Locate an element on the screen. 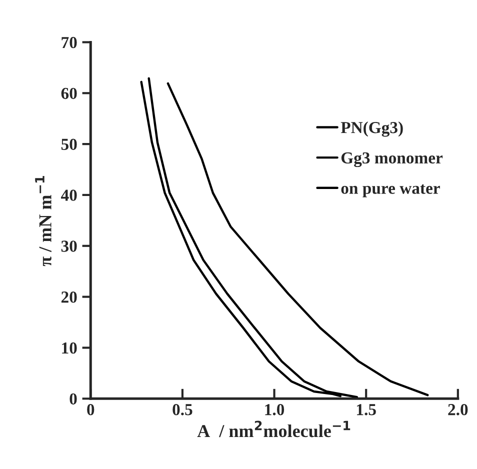 Image resolution: width=477 pixels, height=469 pixels. y-tick-label: 60 is located at coordinates (69, 94).